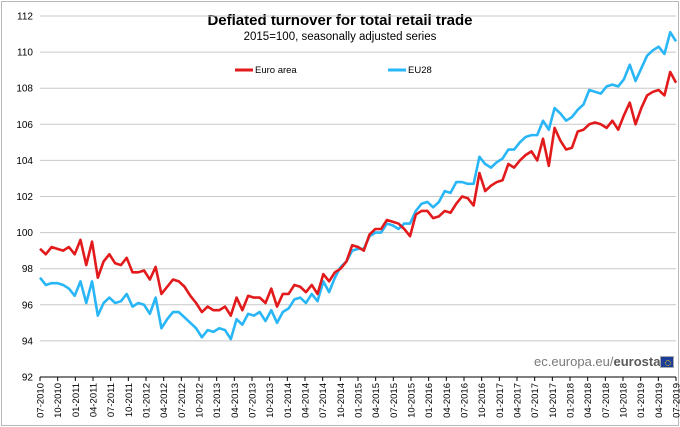  I want to click on x-axis, so click(358, 378).